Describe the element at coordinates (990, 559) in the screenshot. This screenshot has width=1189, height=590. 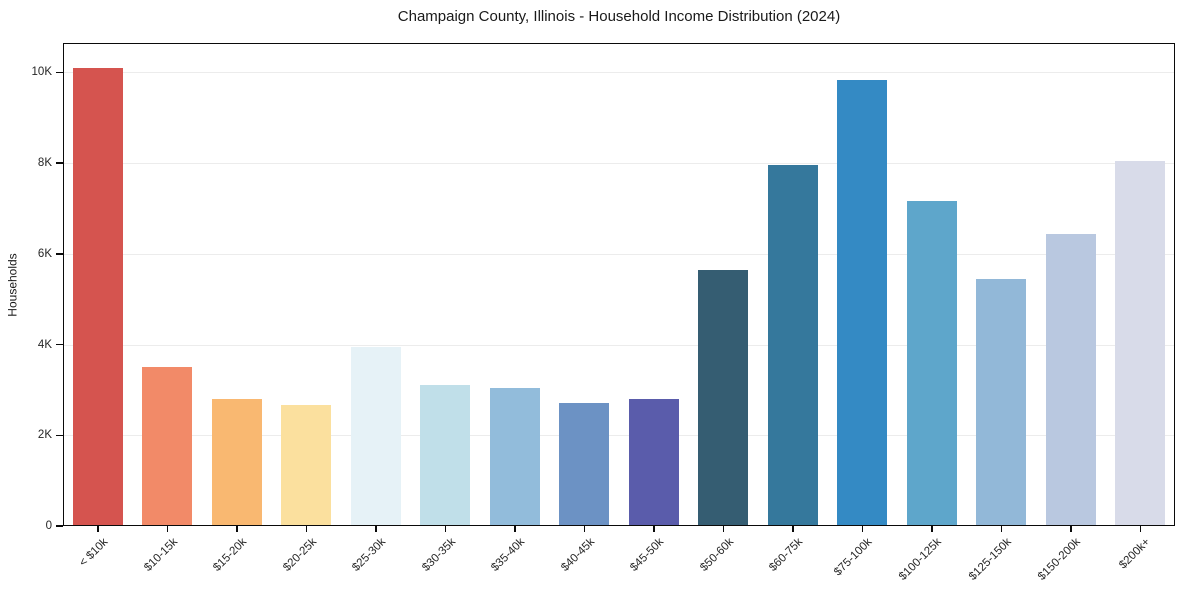
I see `x-tick-label: $125-150k` at that location.